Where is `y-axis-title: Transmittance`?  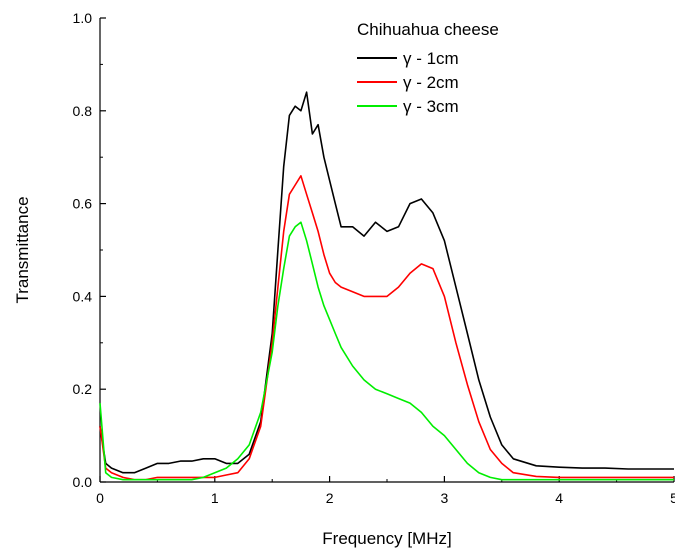
y-axis-title: Transmittance is located at coordinates (22, 249).